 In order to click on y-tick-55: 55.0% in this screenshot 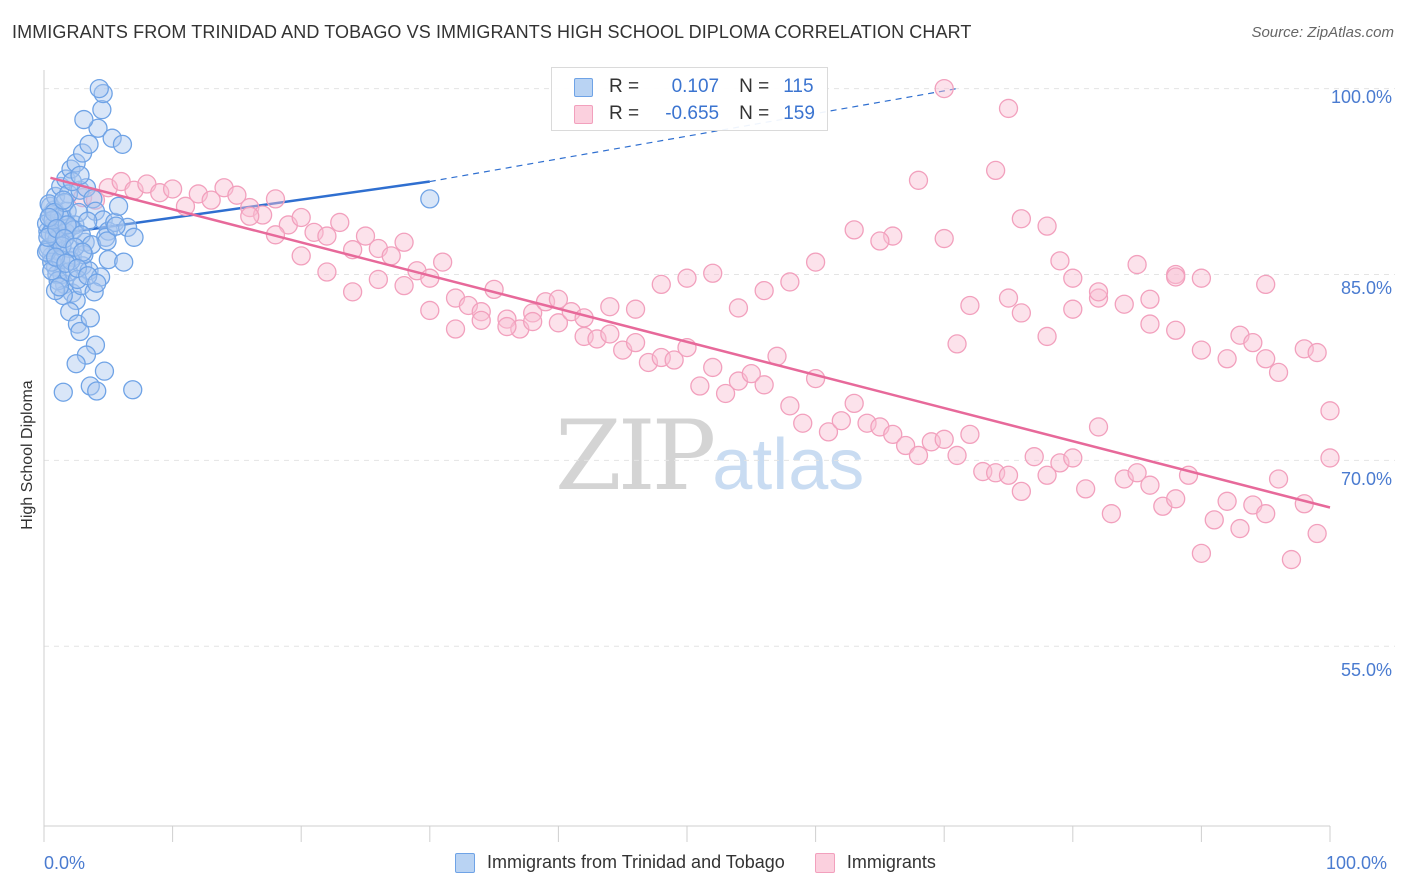, I will do `click(1366, 670)`.